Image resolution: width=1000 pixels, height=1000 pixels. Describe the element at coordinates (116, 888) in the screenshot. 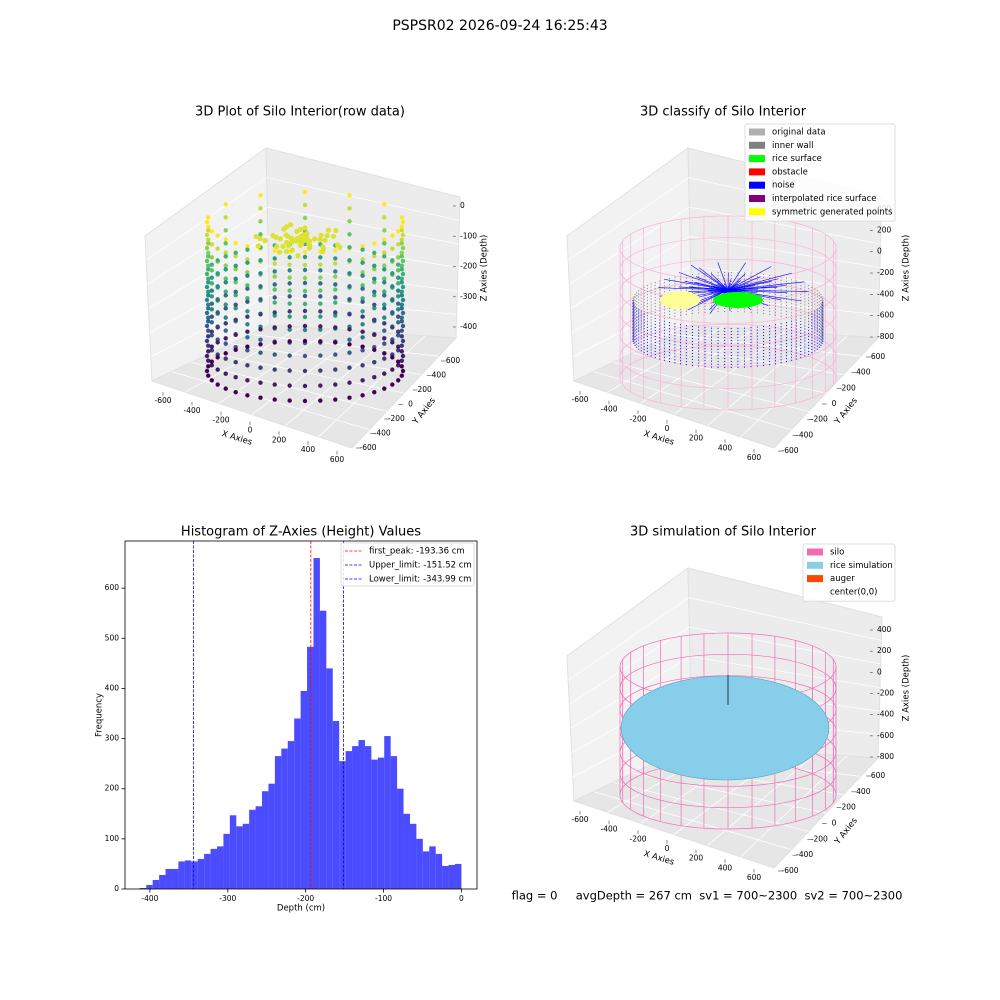

I see `y-tick-label: 0` at that location.